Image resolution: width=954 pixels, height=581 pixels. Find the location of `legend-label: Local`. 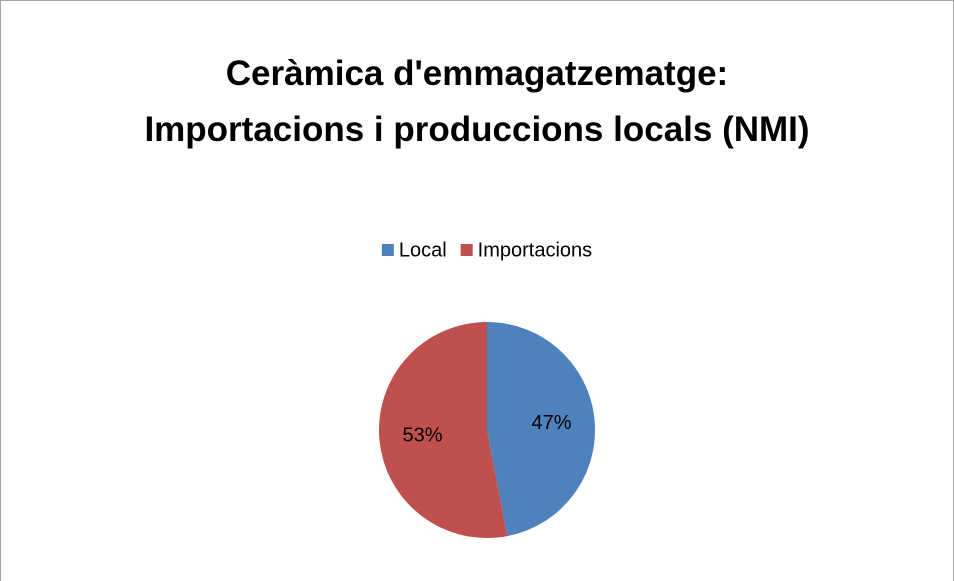

legend-label: Local is located at coordinates (423, 250).